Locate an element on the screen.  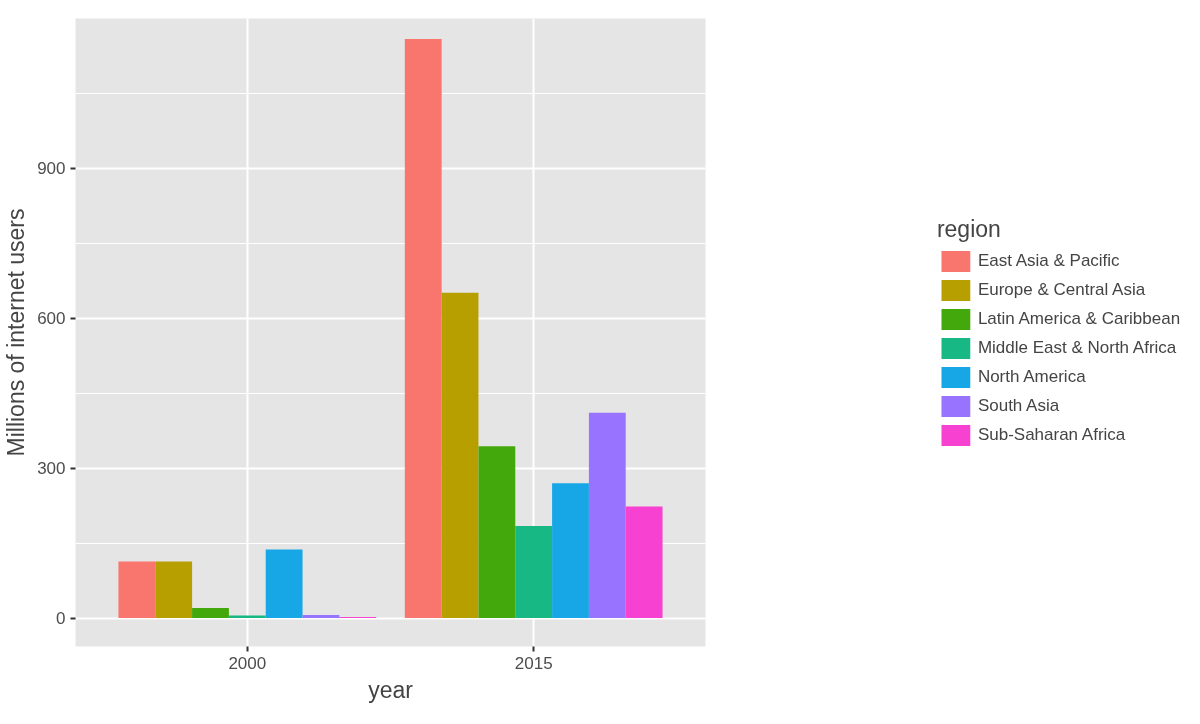
x-tick-label: 2000 is located at coordinates (247, 663).